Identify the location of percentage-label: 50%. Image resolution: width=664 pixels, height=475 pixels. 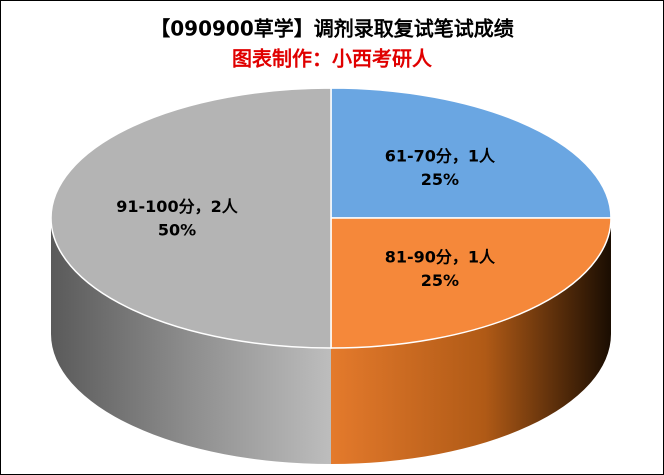
(177, 230).